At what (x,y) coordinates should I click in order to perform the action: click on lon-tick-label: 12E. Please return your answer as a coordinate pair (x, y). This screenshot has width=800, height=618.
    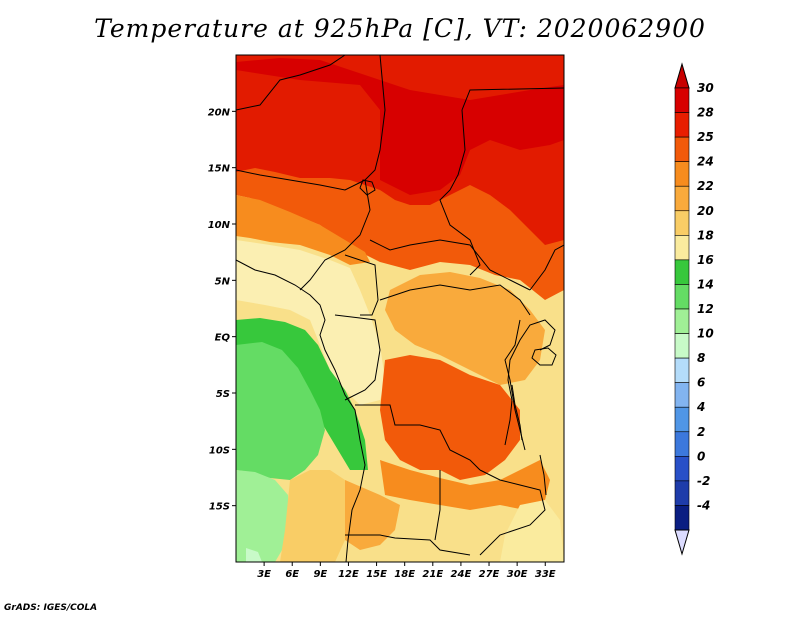
    Looking at the image, I should click on (348, 574).